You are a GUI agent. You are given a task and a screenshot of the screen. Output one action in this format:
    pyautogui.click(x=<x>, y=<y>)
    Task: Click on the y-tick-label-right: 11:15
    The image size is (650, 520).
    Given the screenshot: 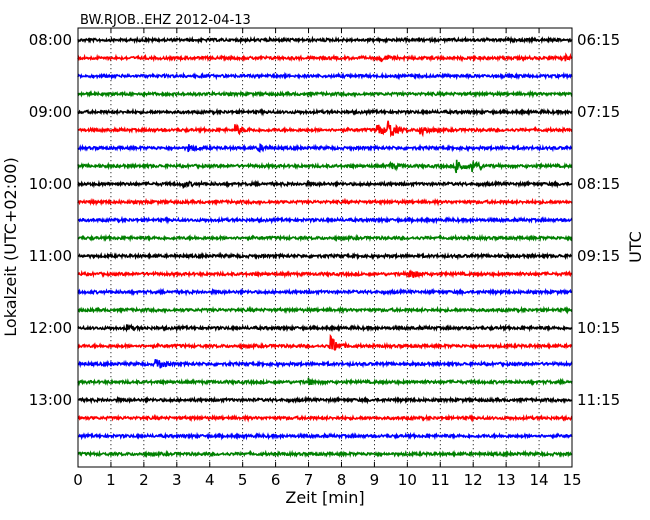 What is the action you would take?
    pyautogui.click(x=598, y=400)
    